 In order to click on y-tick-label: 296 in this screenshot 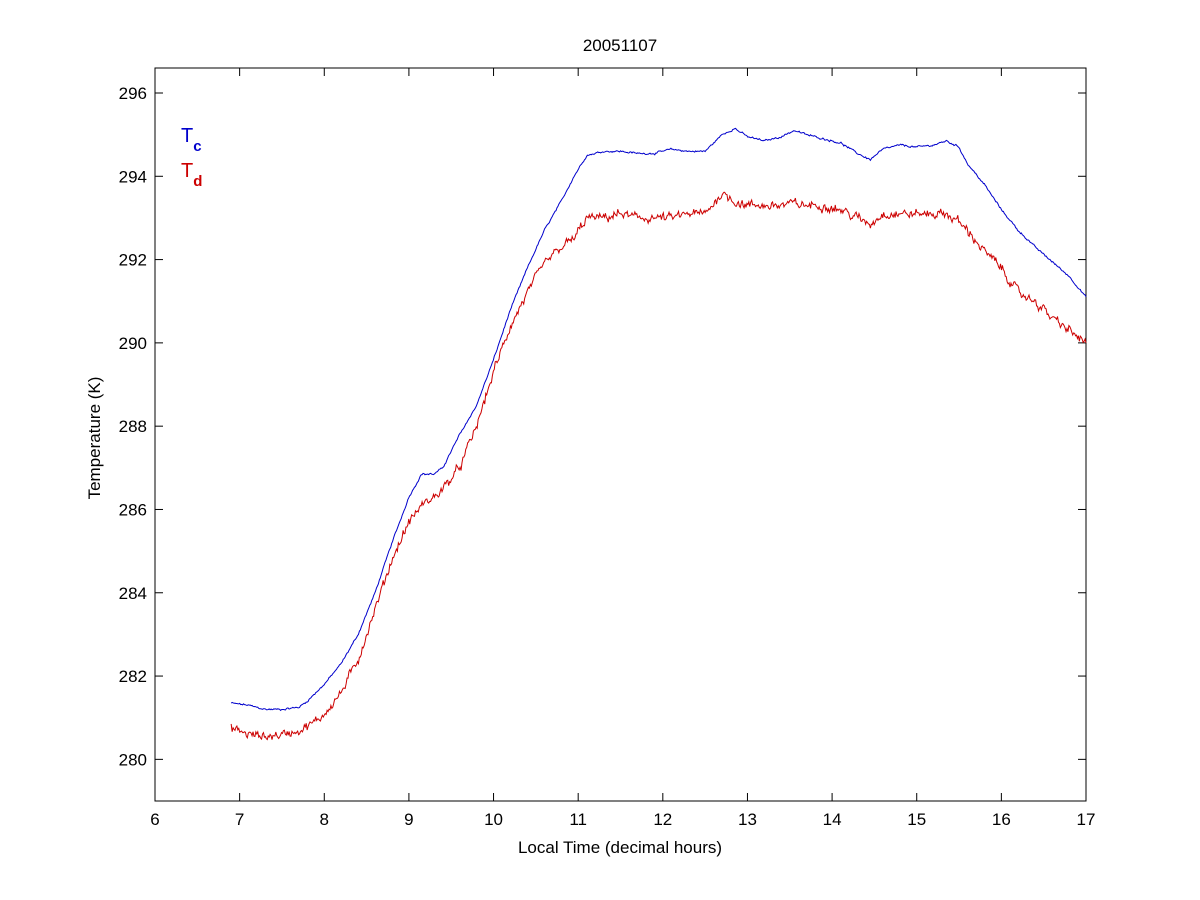, I will do `click(133, 93)`.